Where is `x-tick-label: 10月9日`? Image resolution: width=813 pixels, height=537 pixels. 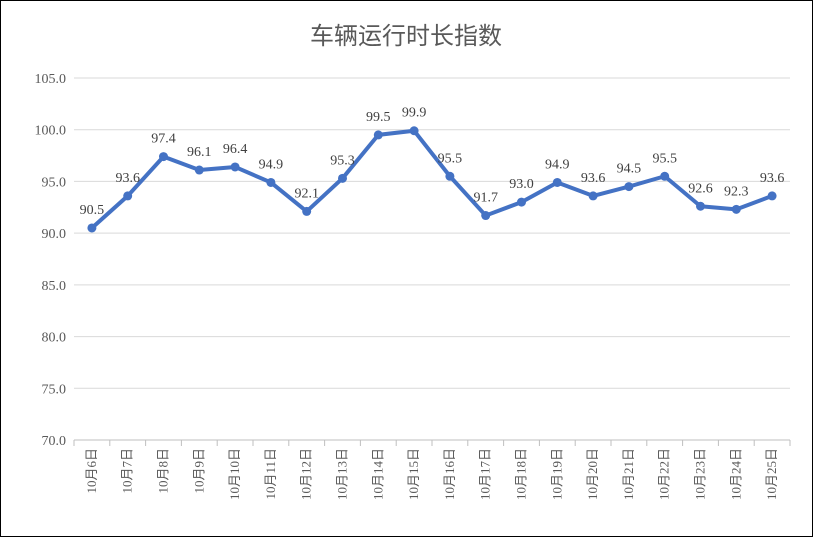 x-tick-label: 10月9日 is located at coordinates (198, 471).